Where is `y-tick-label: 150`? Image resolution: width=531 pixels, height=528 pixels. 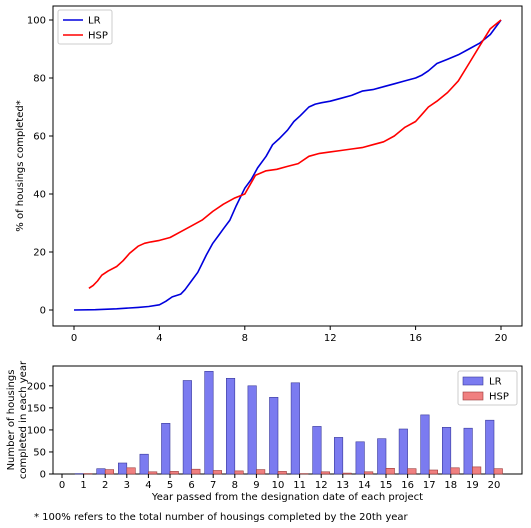 y-tick-label: 150 is located at coordinates (36, 408).